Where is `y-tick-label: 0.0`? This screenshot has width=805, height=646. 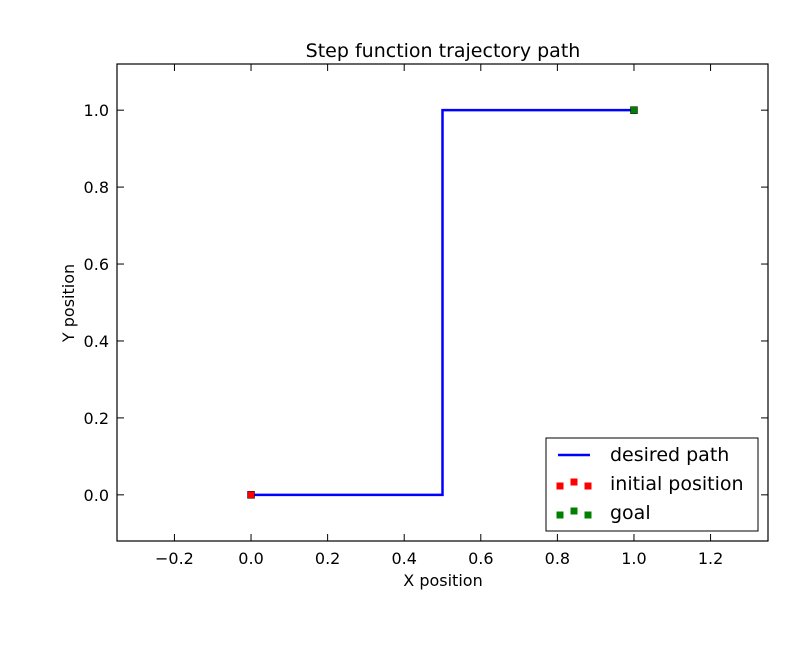
y-tick-label: 0.0 is located at coordinates (96, 495).